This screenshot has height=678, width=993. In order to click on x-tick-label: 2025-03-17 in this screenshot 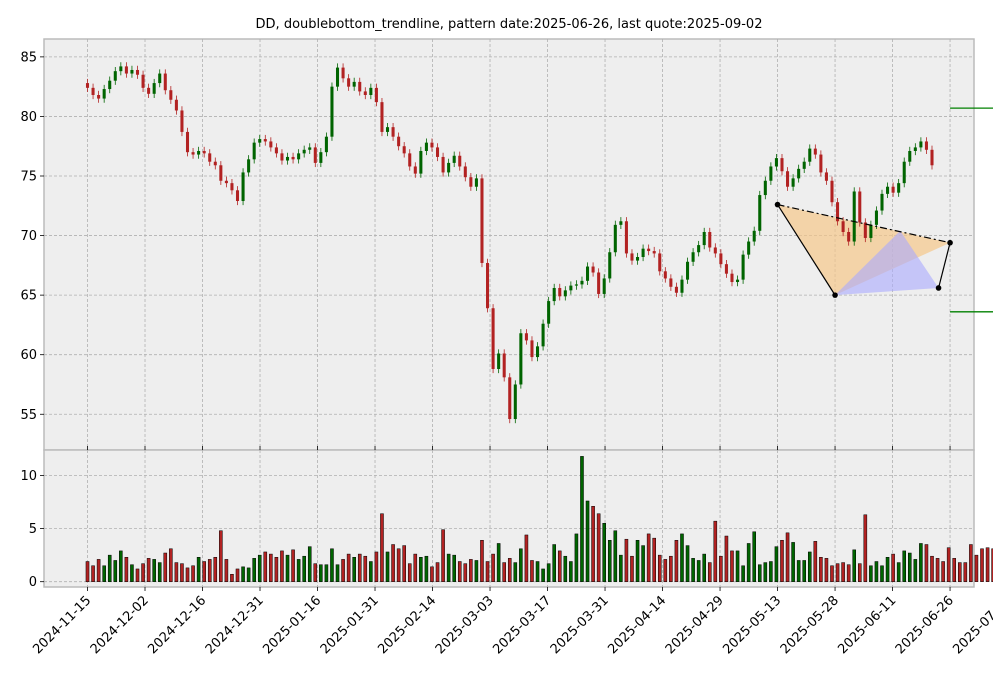, I will do `click(522, 625)`.